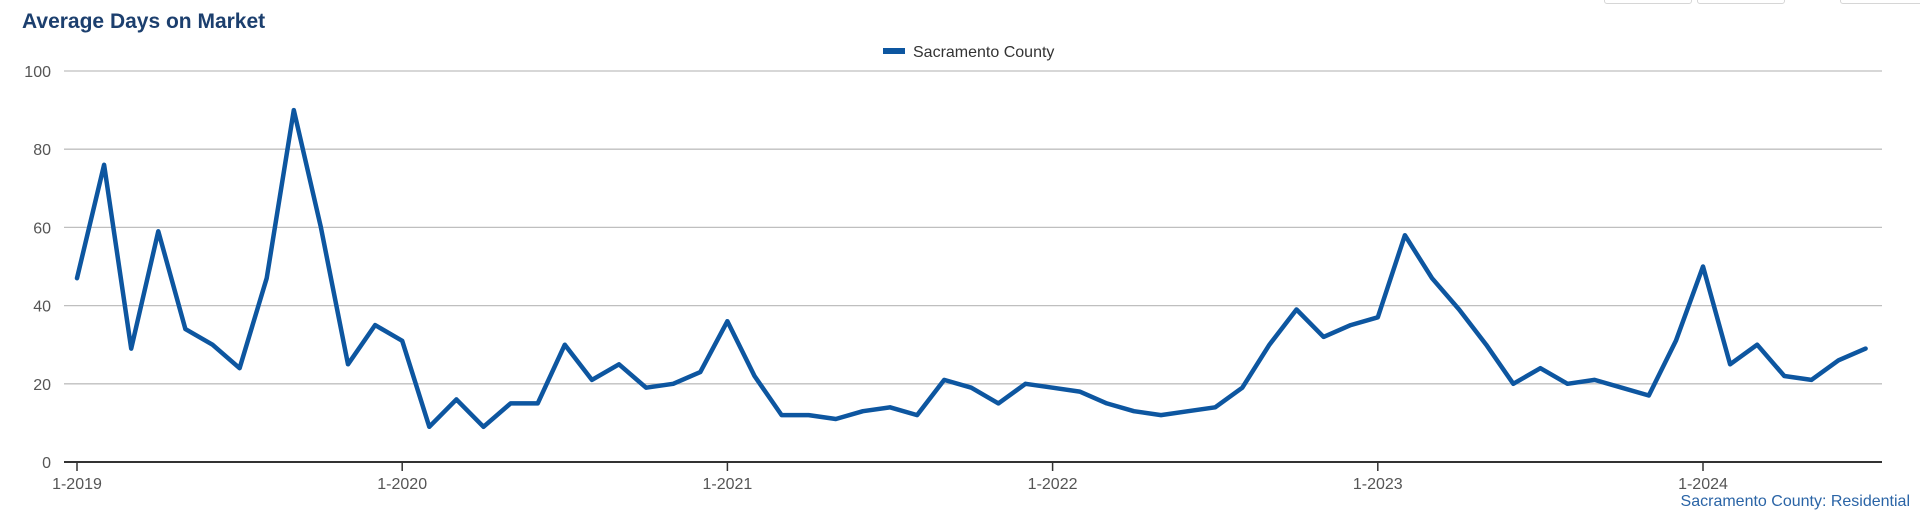  What do you see at coordinates (890, 477) in the screenshot?
I see `x-axis: 1-2019 1-2020 1-2021 1-2022 1-2023 1-2024` at bounding box center [890, 477].